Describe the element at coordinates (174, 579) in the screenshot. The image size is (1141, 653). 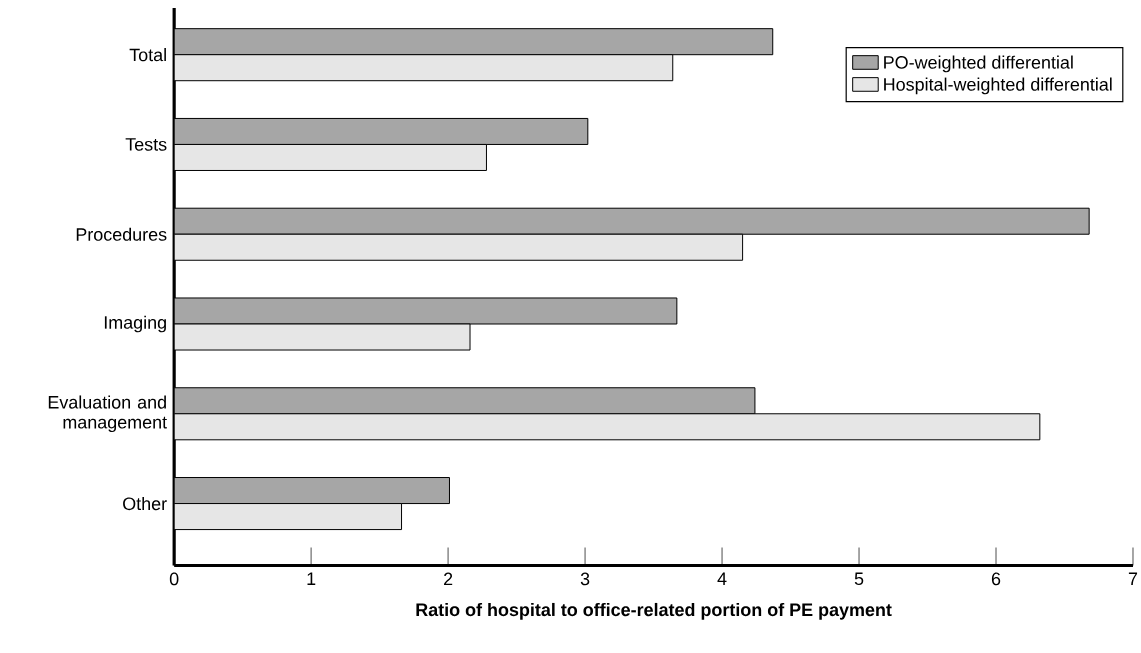
I see `x-tick-label: 0` at that location.